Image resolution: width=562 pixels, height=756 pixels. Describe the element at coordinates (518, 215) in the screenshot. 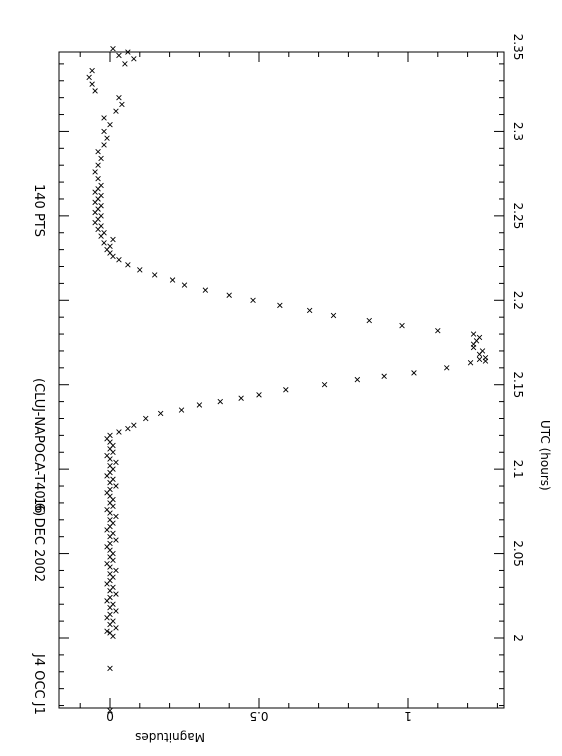

I see `x-tick-label: 2.25` at that location.